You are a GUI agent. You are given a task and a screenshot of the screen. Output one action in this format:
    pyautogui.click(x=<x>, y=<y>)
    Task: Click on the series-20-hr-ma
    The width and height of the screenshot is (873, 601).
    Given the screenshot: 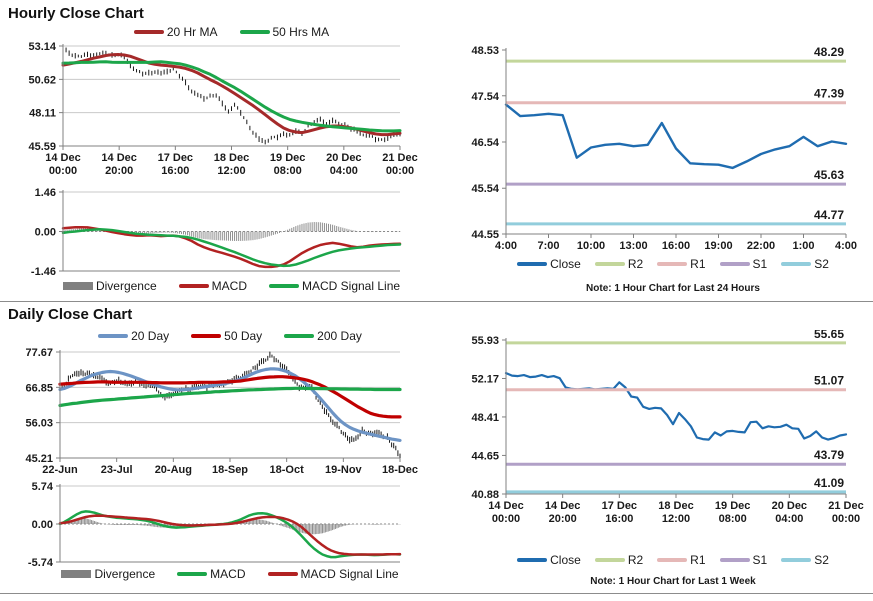 What is the action you would take?
    pyautogui.click(x=231, y=95)
    